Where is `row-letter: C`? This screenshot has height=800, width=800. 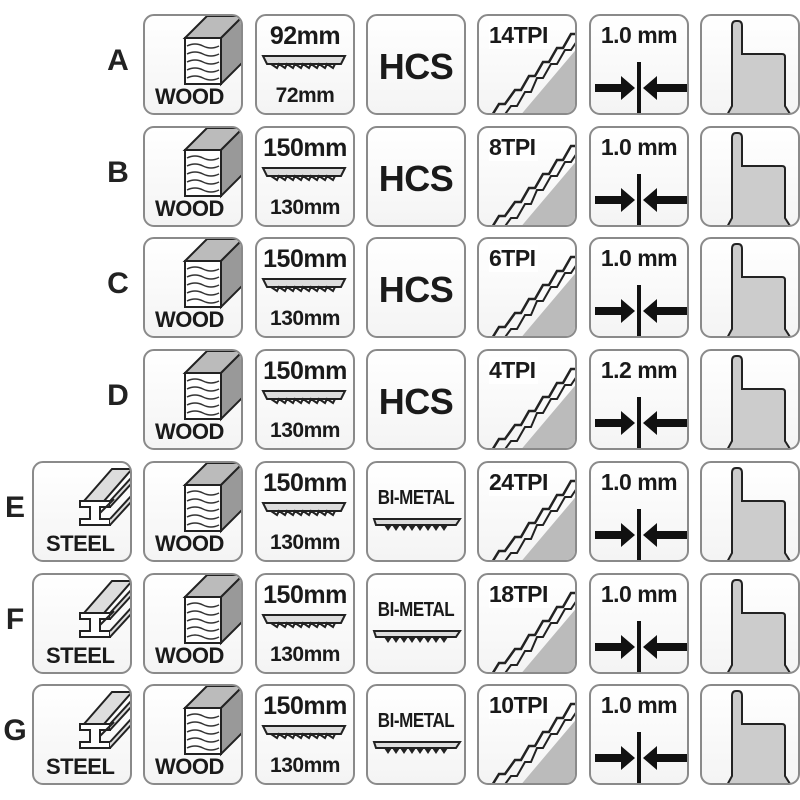
row-letter: C is located at coordinates (118, 284).